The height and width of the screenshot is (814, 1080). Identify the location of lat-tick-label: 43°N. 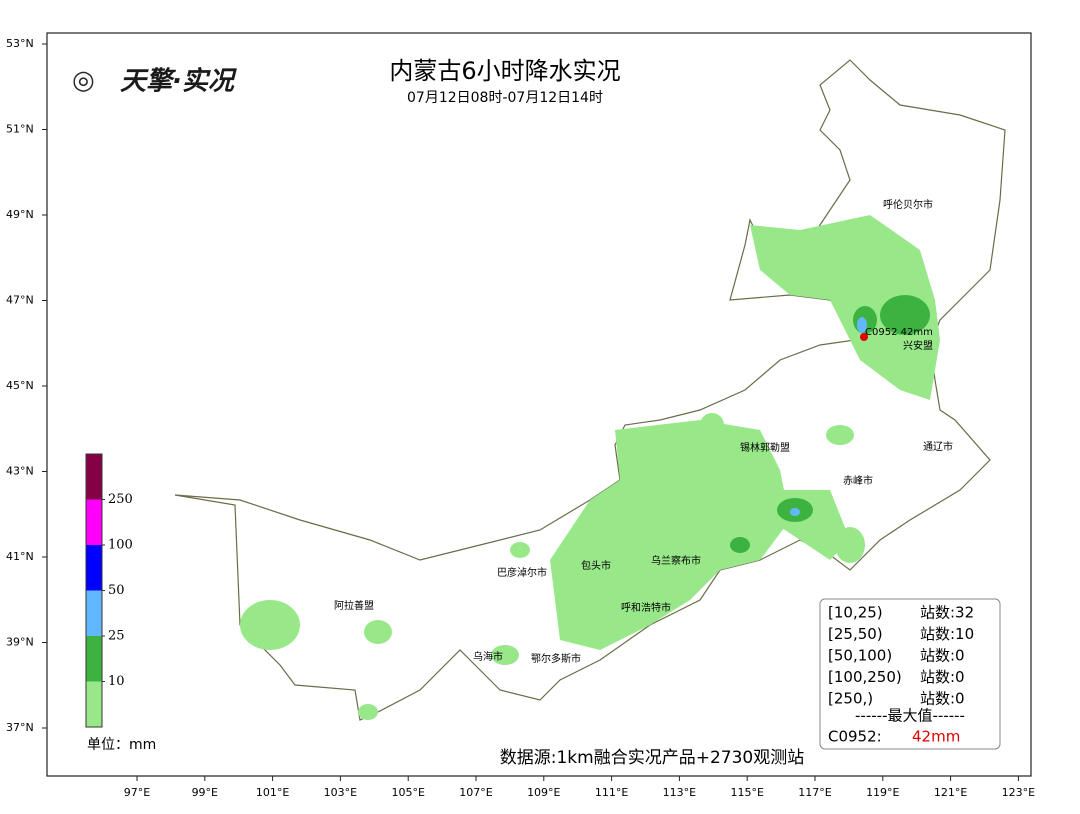
(20, 471).